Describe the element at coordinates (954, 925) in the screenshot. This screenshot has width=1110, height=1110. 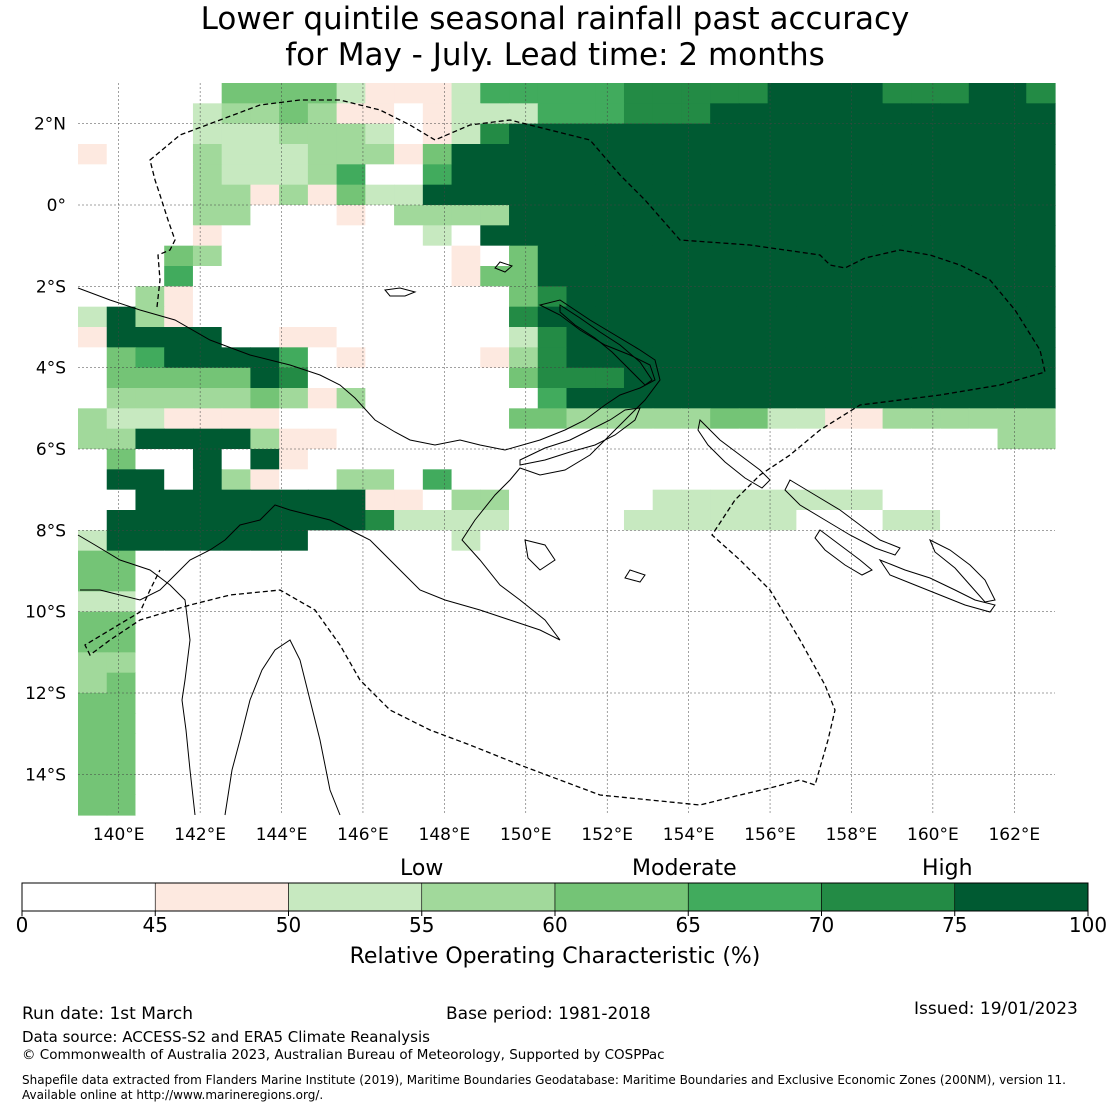
I see `colorbar-tick-label: 75` at that location.